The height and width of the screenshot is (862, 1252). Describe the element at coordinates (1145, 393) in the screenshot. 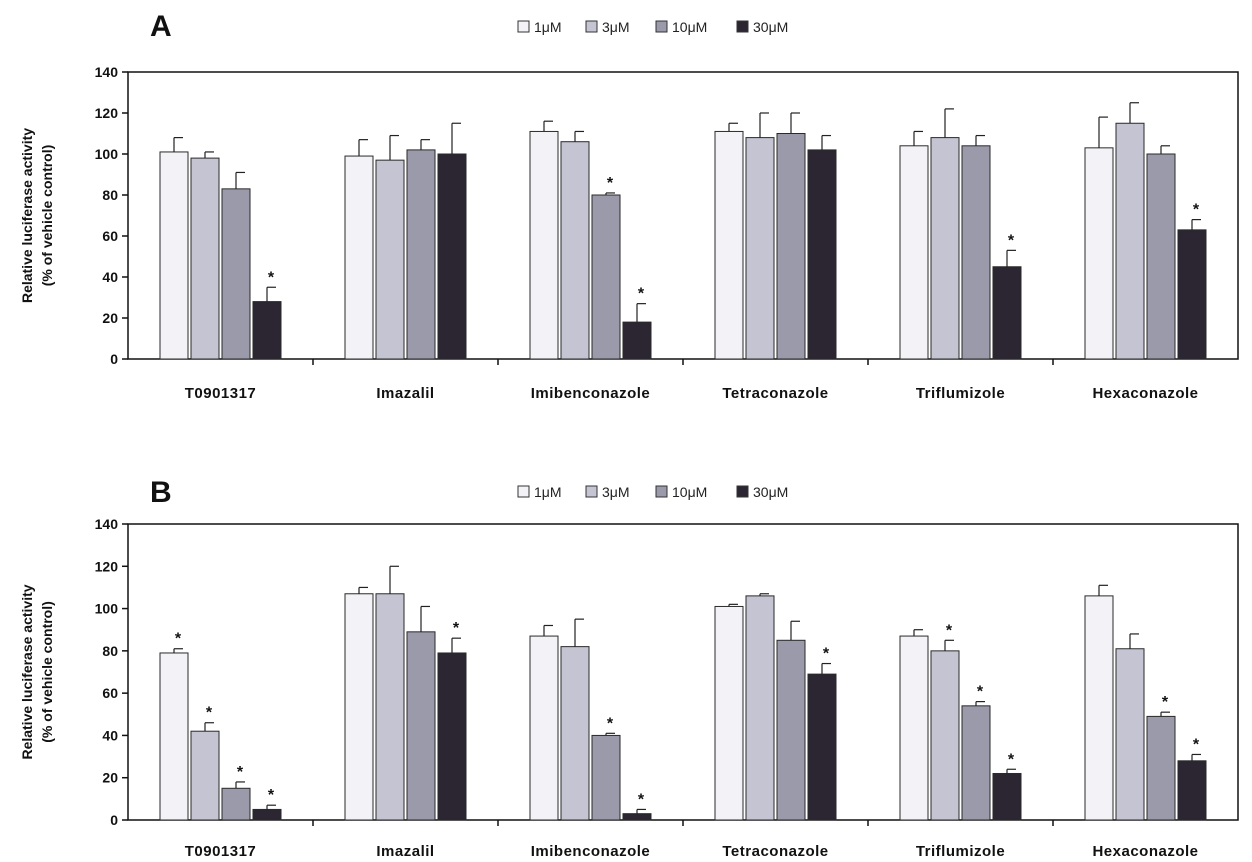

I see `x-tick-label: Hexaconazole` at that location.